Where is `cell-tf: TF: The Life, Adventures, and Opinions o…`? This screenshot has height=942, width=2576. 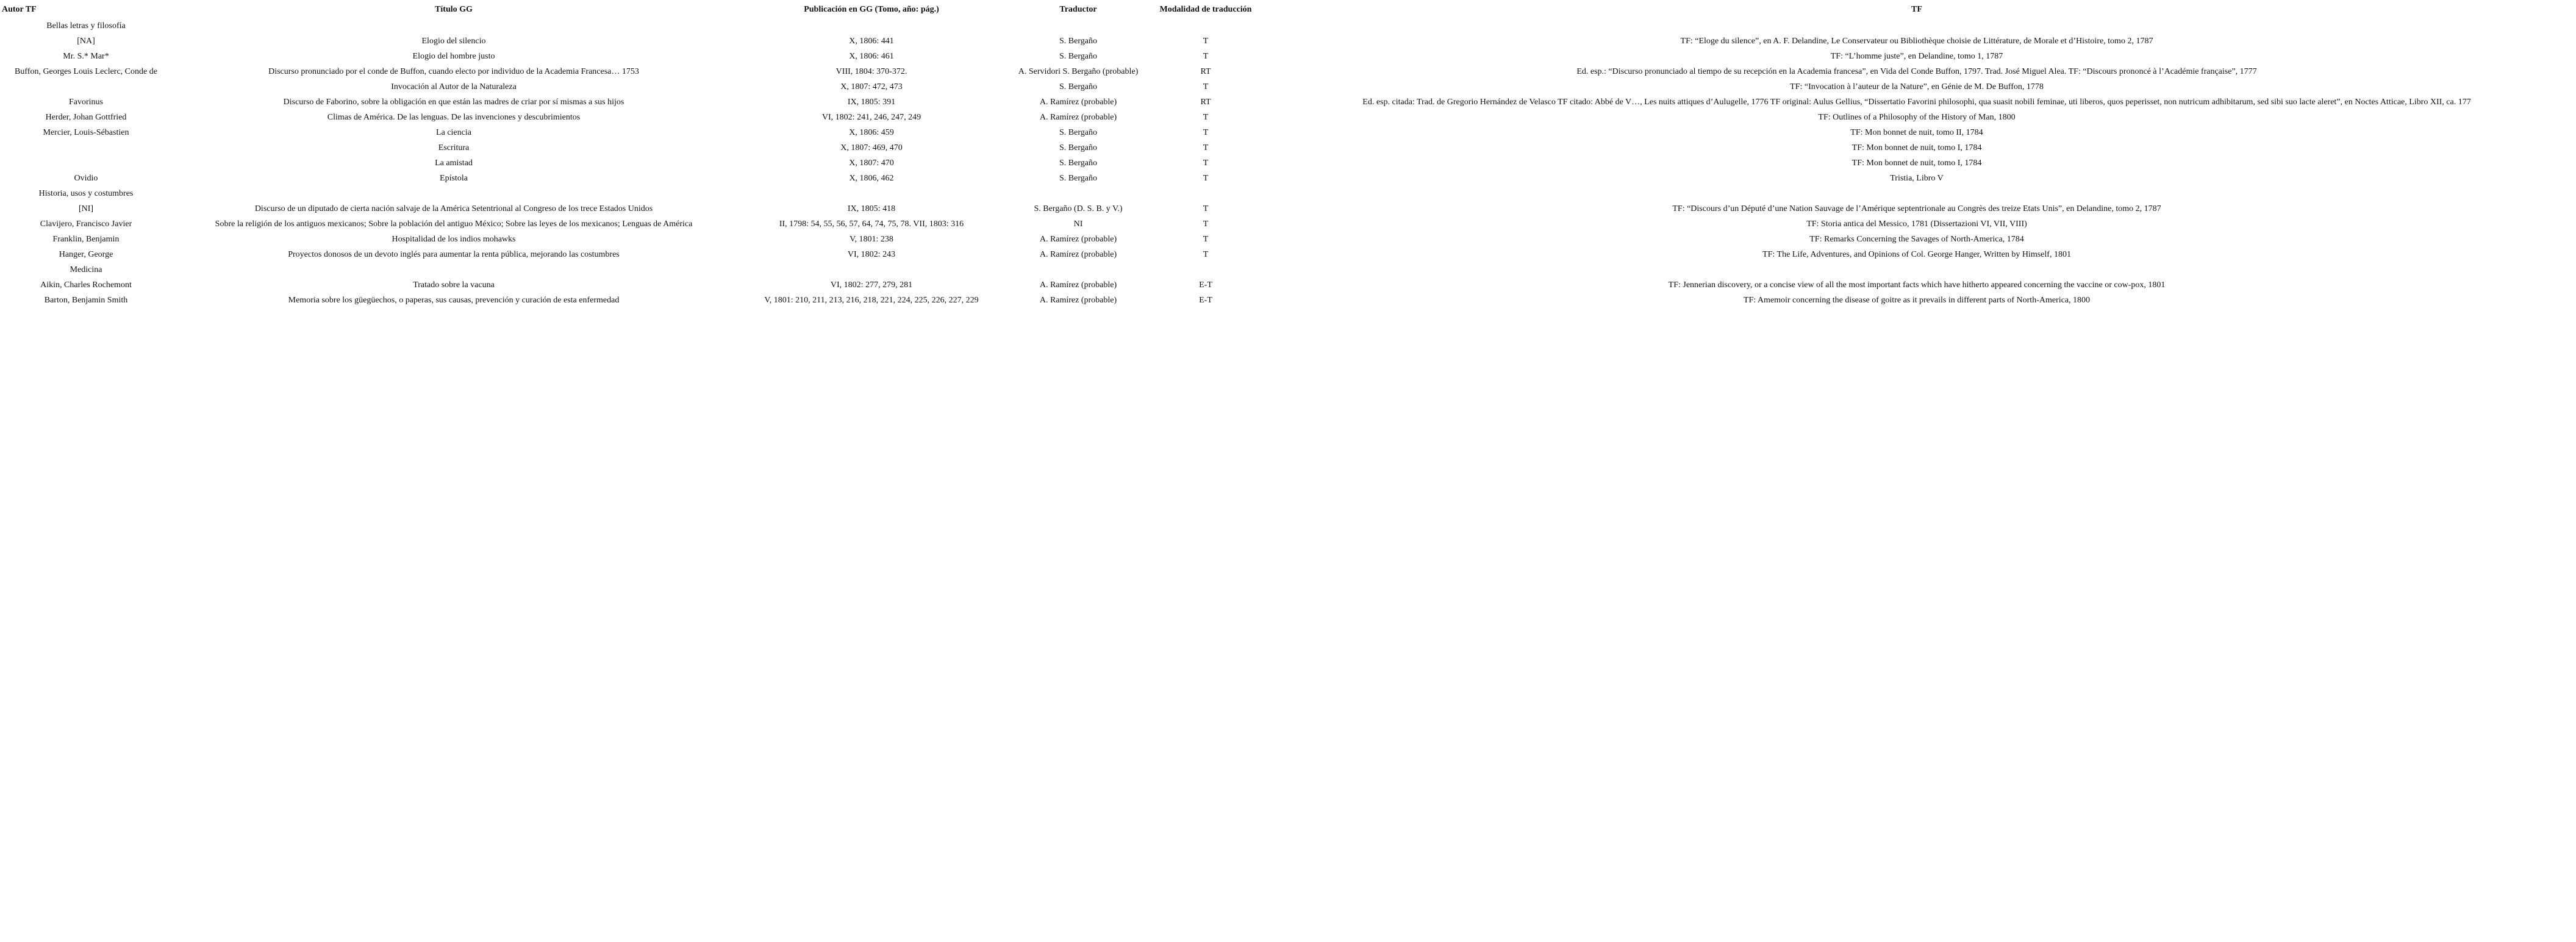 cell-tf: TF: The Life, Adventures, and Opinions o… is located at coordinates (1916, 254).